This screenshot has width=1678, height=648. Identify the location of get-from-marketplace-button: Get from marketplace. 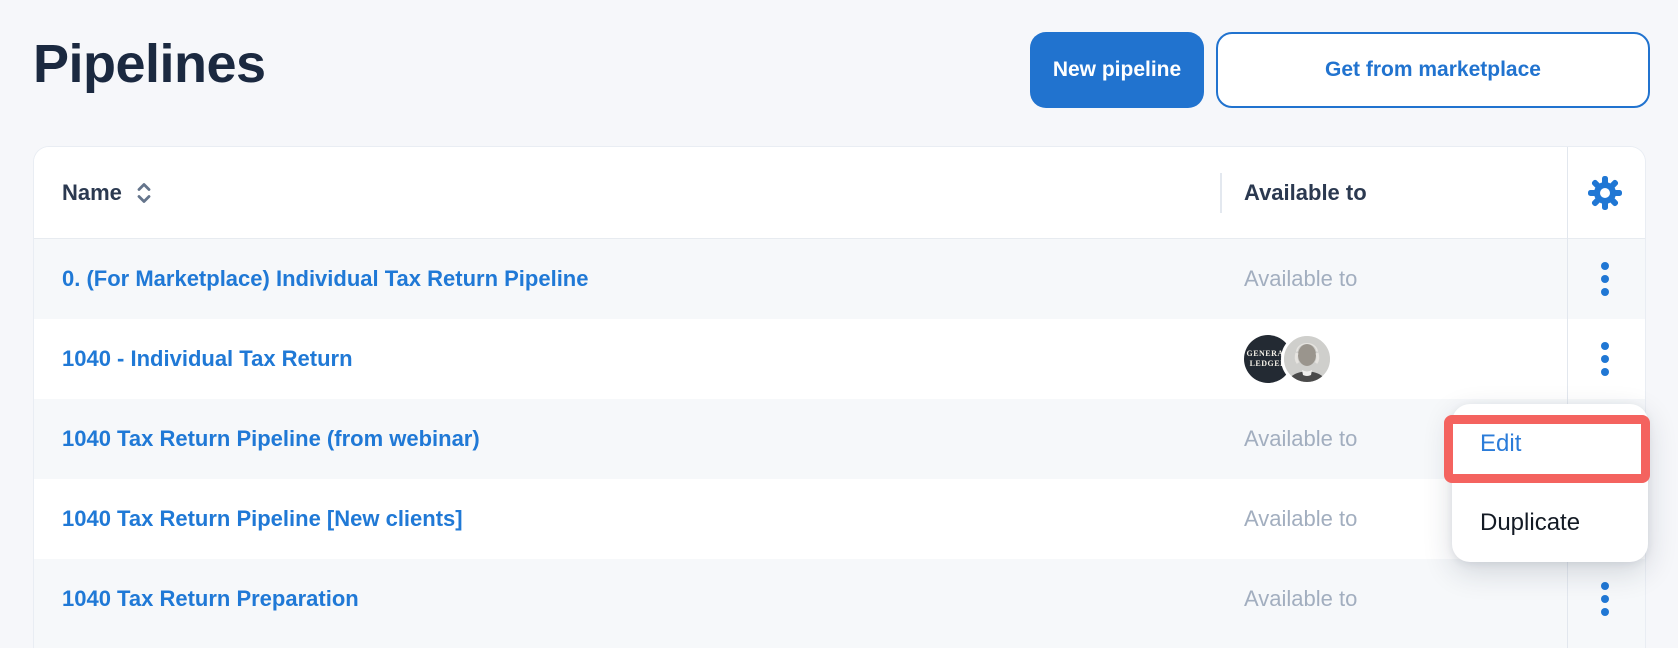
(1433, 70).